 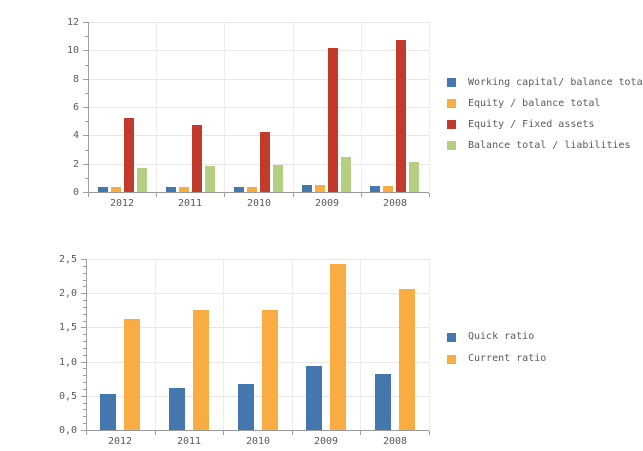 I want to click on y-tick-label: 1,5, so click(x=67, y=327).